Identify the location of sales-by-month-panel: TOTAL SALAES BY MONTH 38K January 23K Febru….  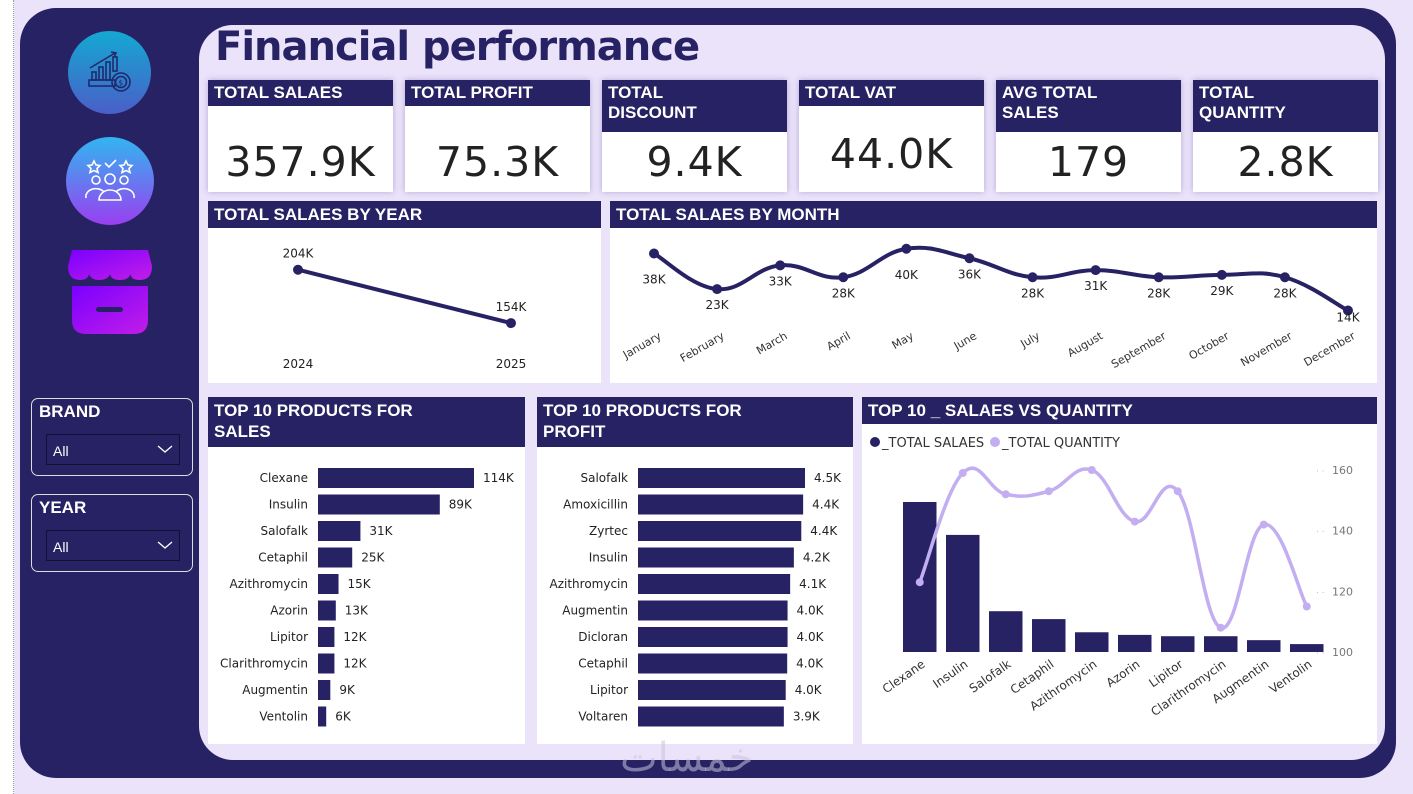
(993, 292).